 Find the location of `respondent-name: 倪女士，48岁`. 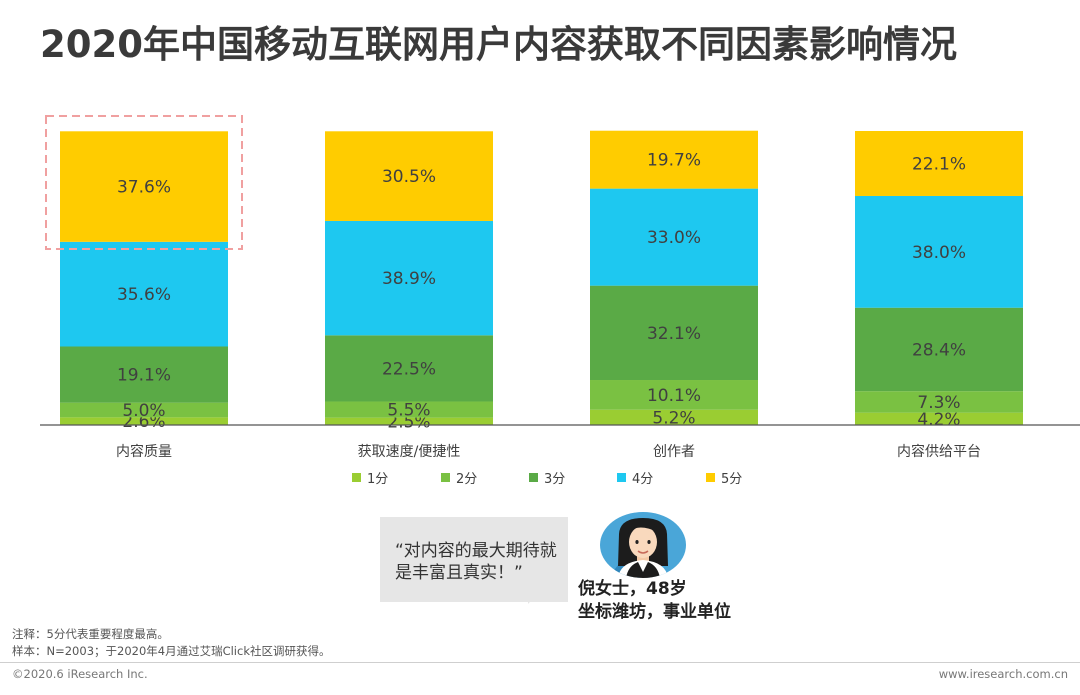

respondent-name: 倪女士，48岁 is located at coordinates (632, 589).